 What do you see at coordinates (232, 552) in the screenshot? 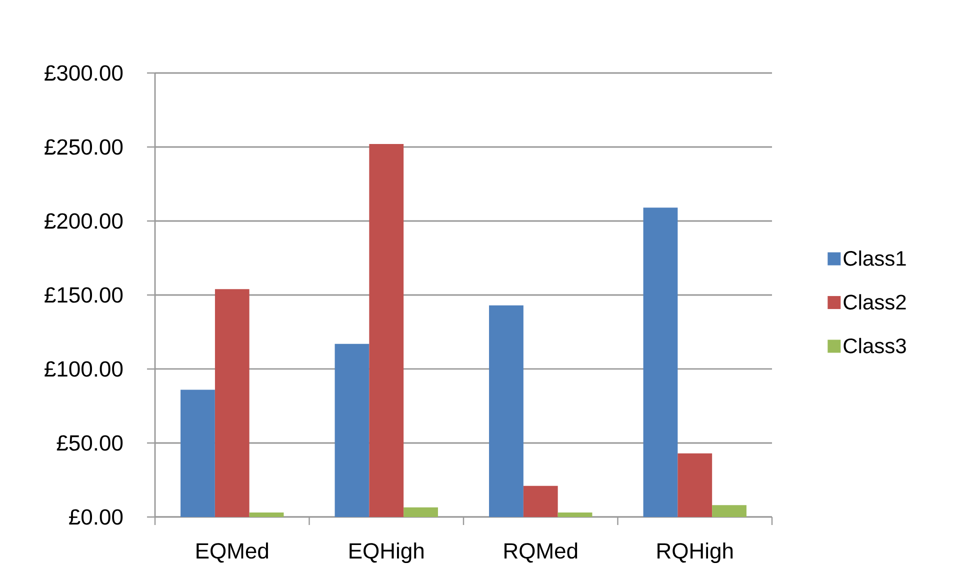
I see `x-tick-label: EQMed` at bounding box center [232, 552].